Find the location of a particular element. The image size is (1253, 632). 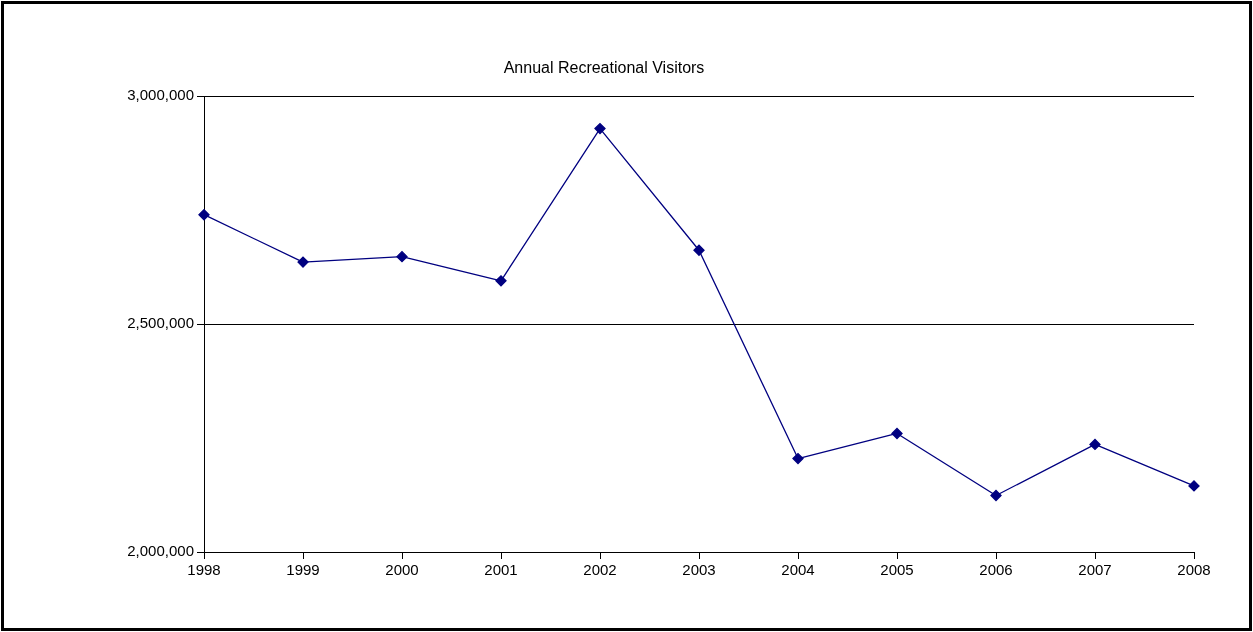

x-tick-label: 2000 is located at coordinates (402, 570).